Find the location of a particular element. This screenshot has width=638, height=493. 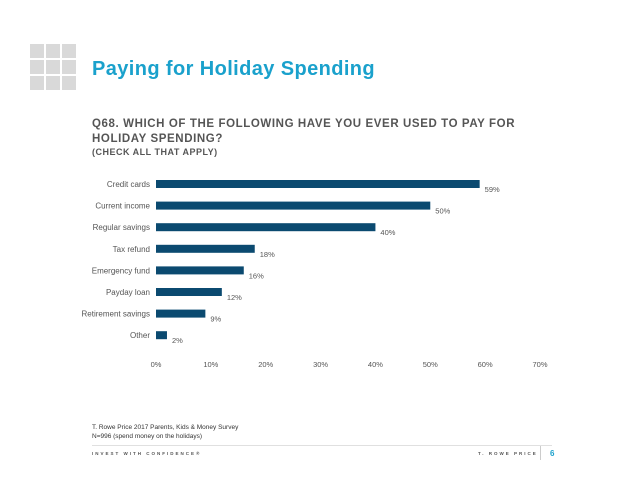

footer-tagline: INVEST WITH CONFIDENCE® is located at coordinates (147, 453).